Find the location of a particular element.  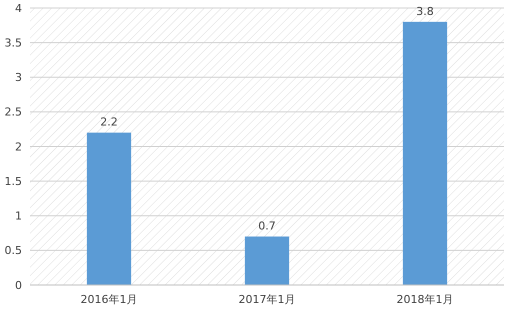

data-label: 2.2 is located at coordinates (109, 122).